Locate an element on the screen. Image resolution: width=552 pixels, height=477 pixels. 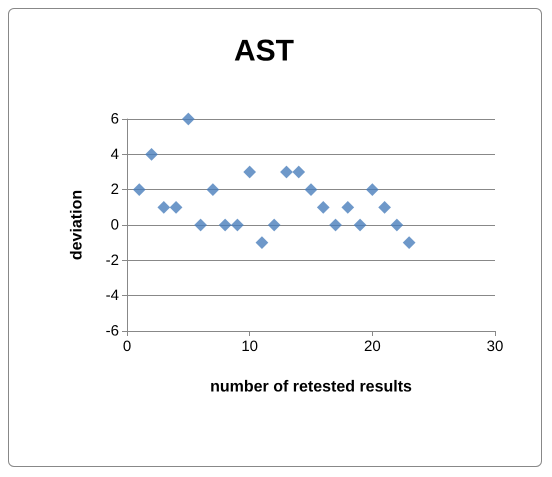
x-tick-label: 20 is located at coordinates (372, 346).